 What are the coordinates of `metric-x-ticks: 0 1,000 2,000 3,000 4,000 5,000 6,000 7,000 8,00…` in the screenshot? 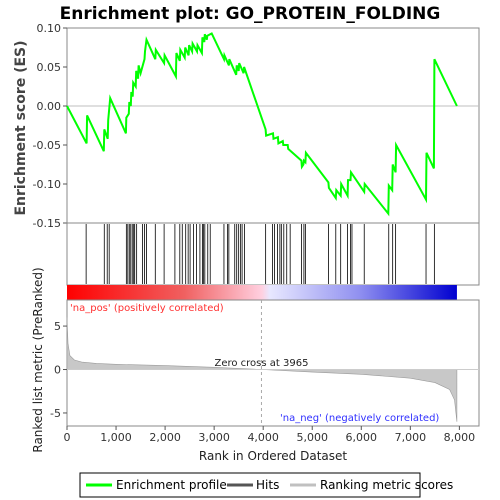 It's located at (270, 435).